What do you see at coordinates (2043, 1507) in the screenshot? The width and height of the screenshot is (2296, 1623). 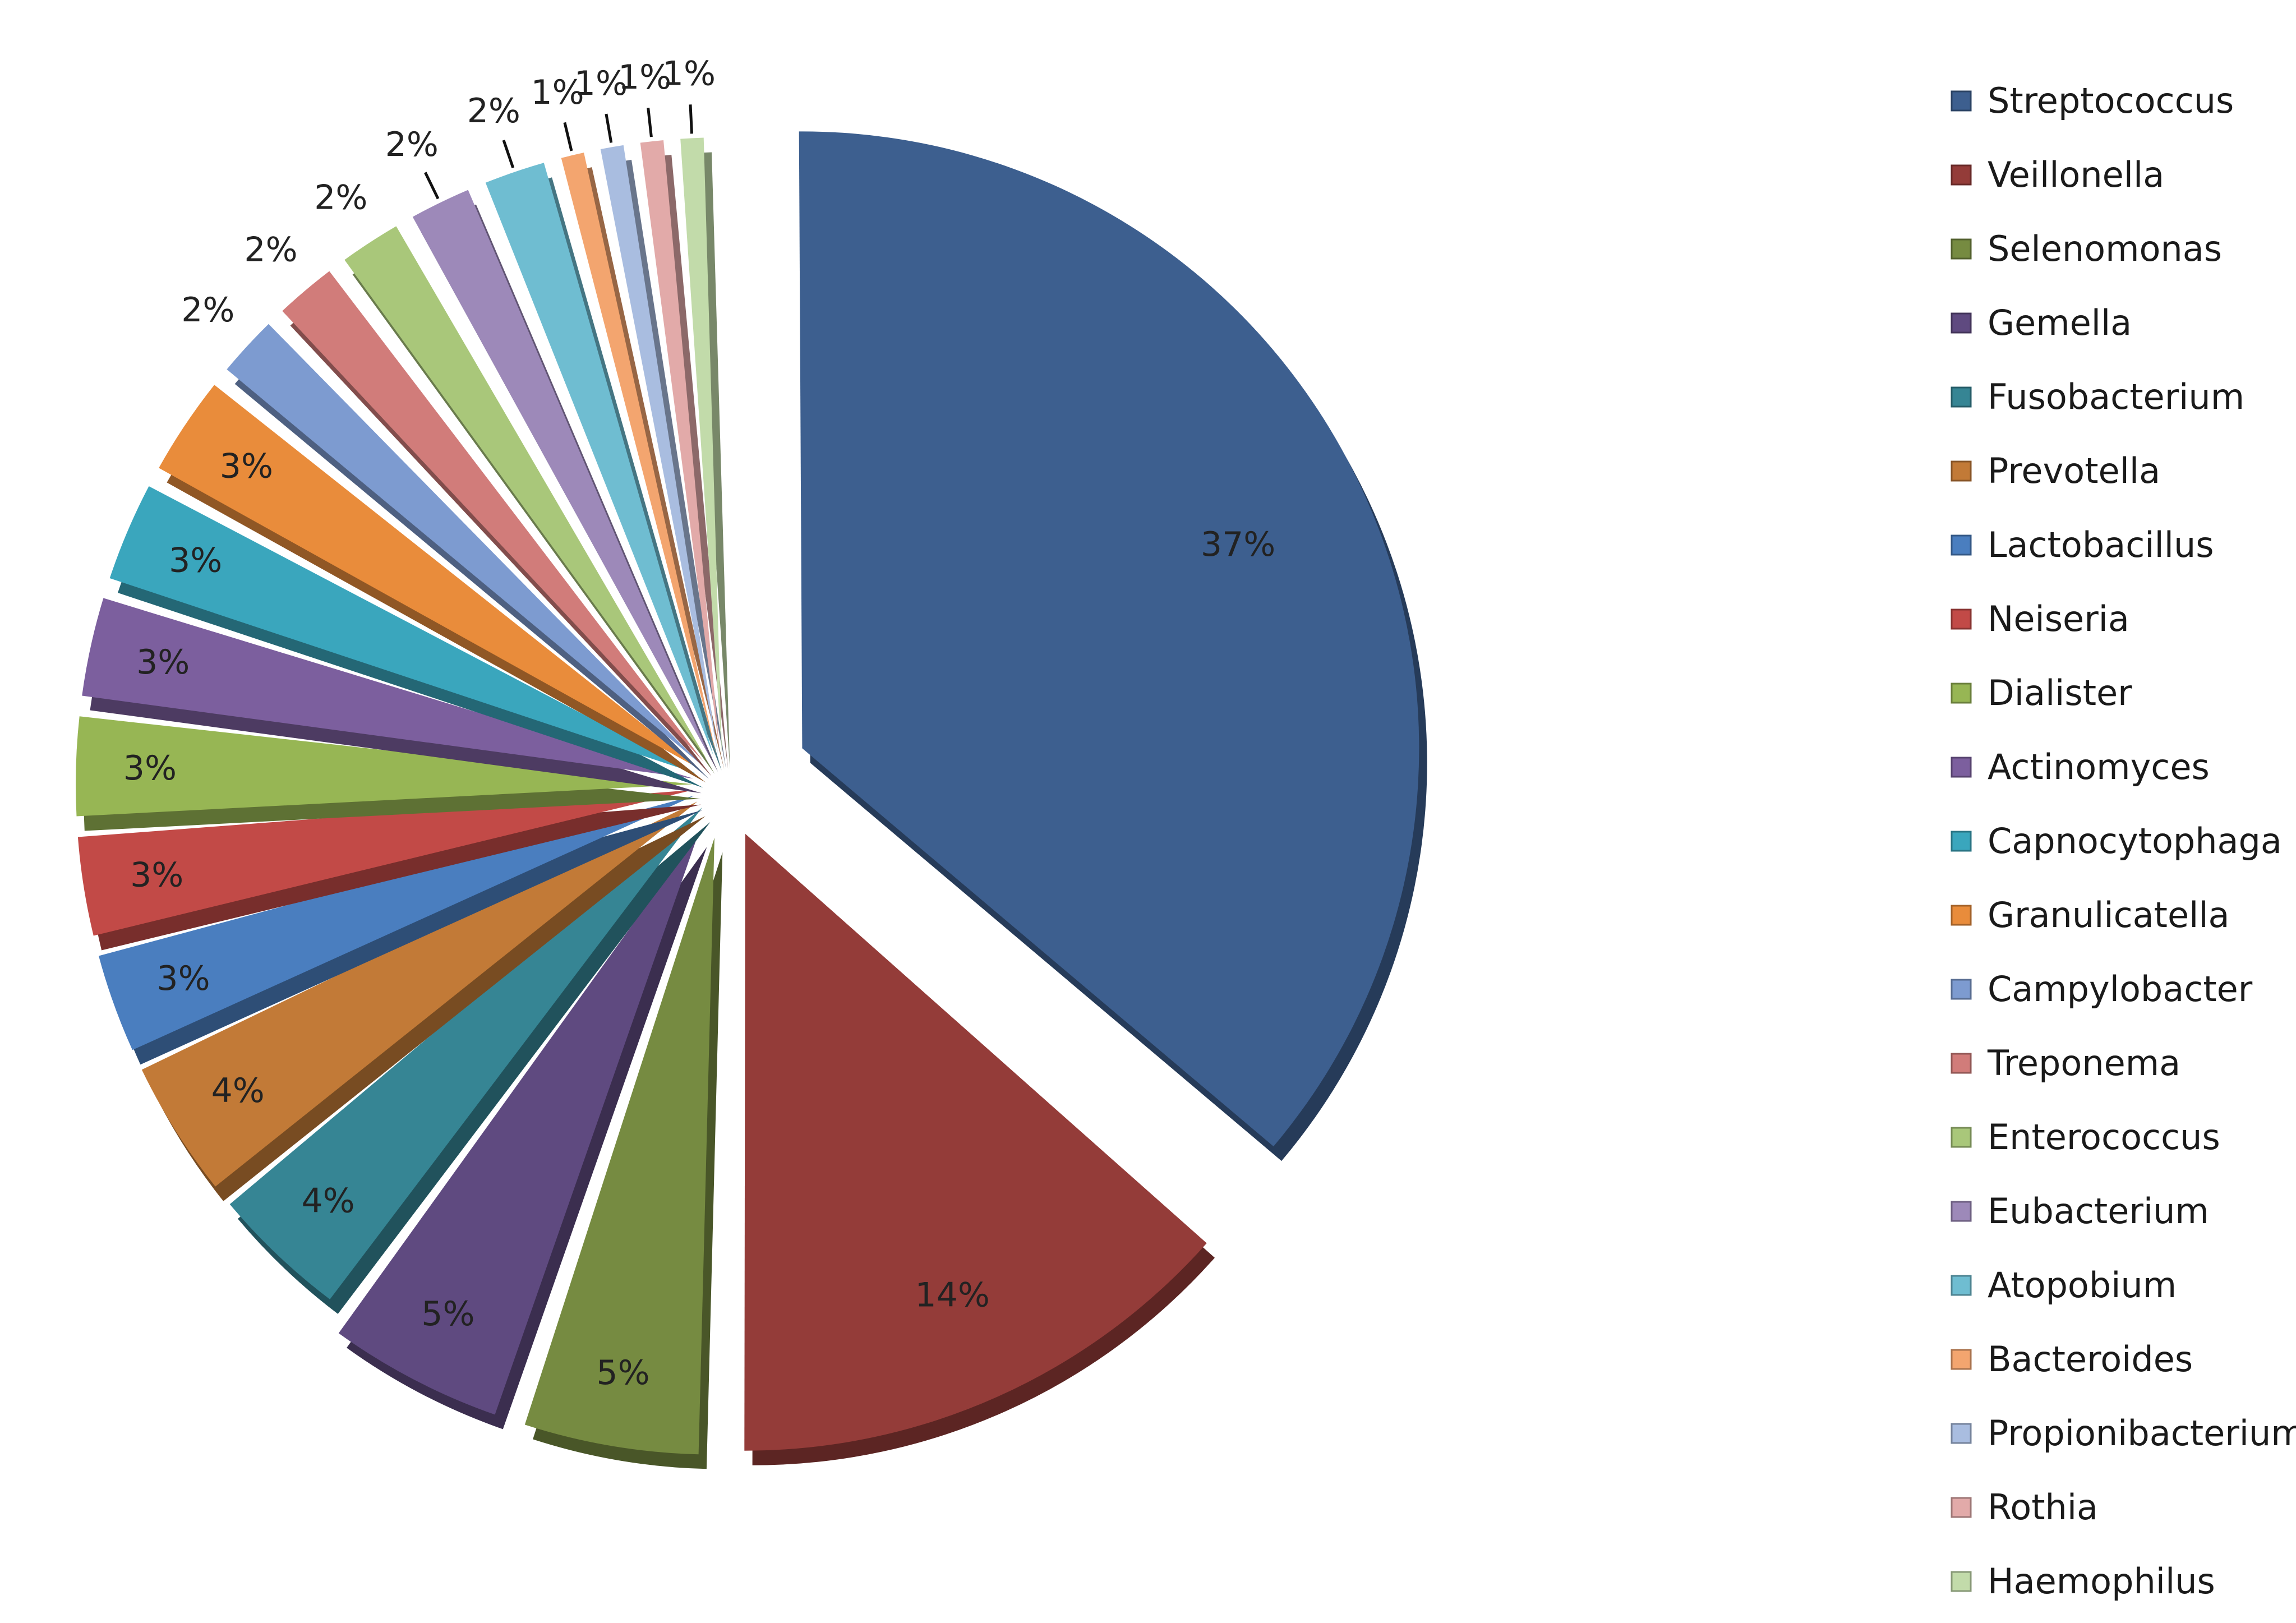 I see `legend-label: Rothia` at bounding box center [2043, 1507].